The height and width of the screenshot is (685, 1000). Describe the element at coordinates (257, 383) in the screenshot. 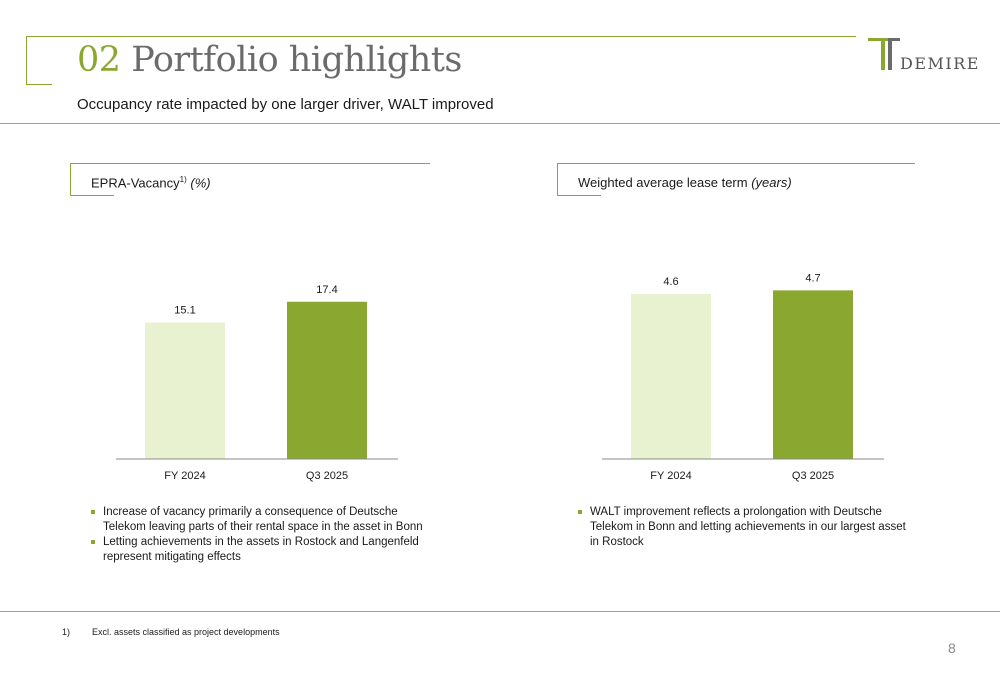

I see `vacancy-bar-chart: 15.1 FY 2024 17.4 Q3 2025` at that location.